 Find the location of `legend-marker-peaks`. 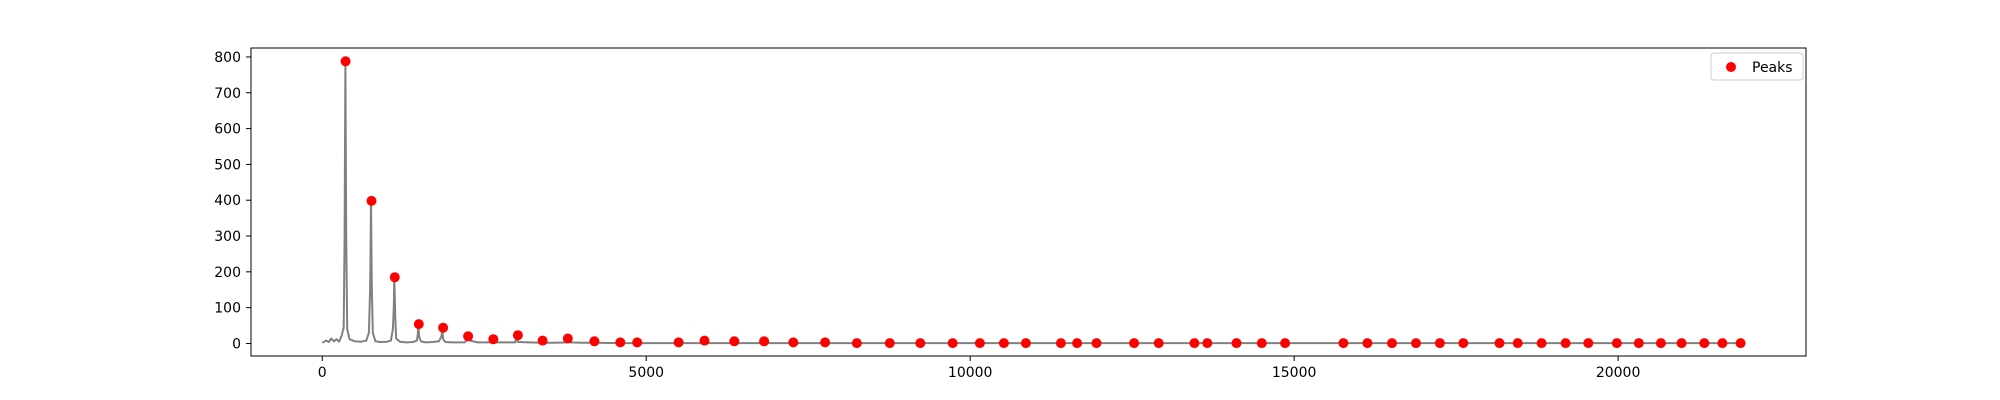

legend-marker-peaks is located at coordinates (1731, 67).